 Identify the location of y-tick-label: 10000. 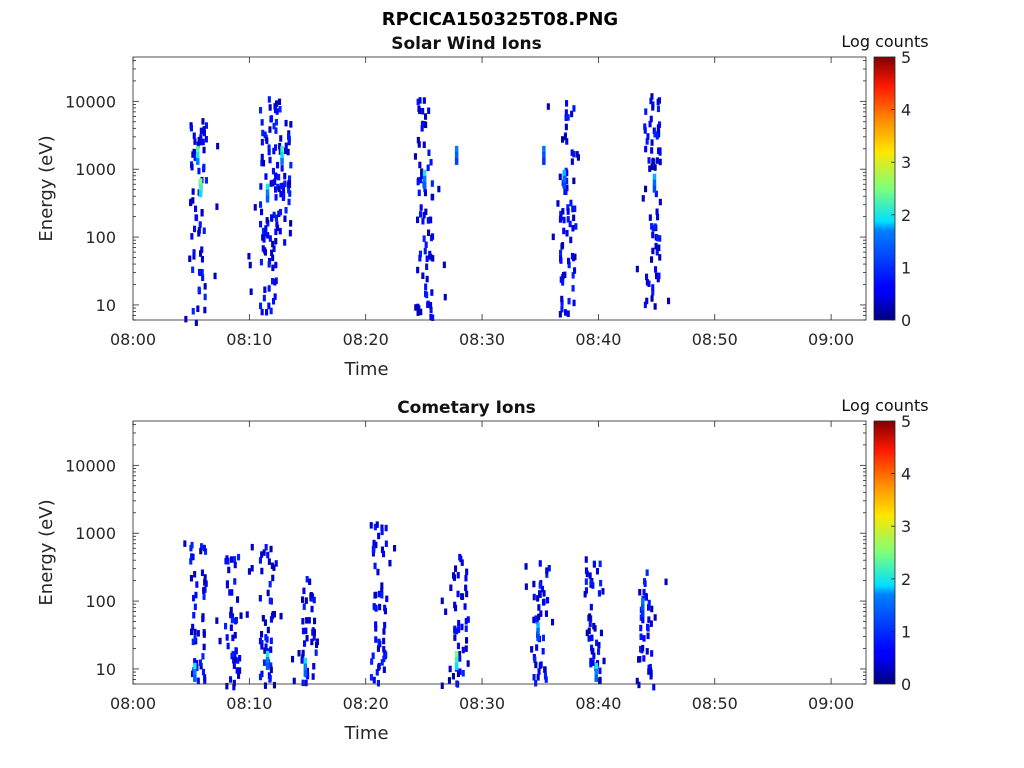
(90, 465).